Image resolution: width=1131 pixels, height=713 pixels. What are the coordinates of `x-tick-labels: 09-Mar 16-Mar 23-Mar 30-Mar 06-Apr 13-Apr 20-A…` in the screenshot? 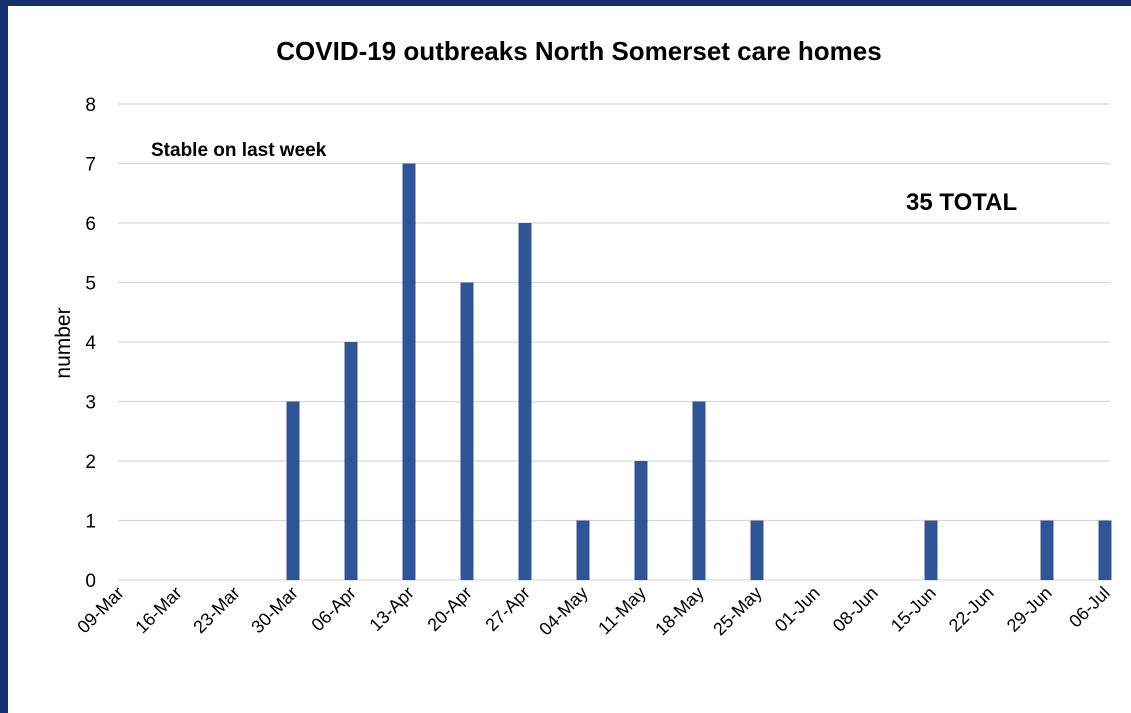 It's located at (593, 611).